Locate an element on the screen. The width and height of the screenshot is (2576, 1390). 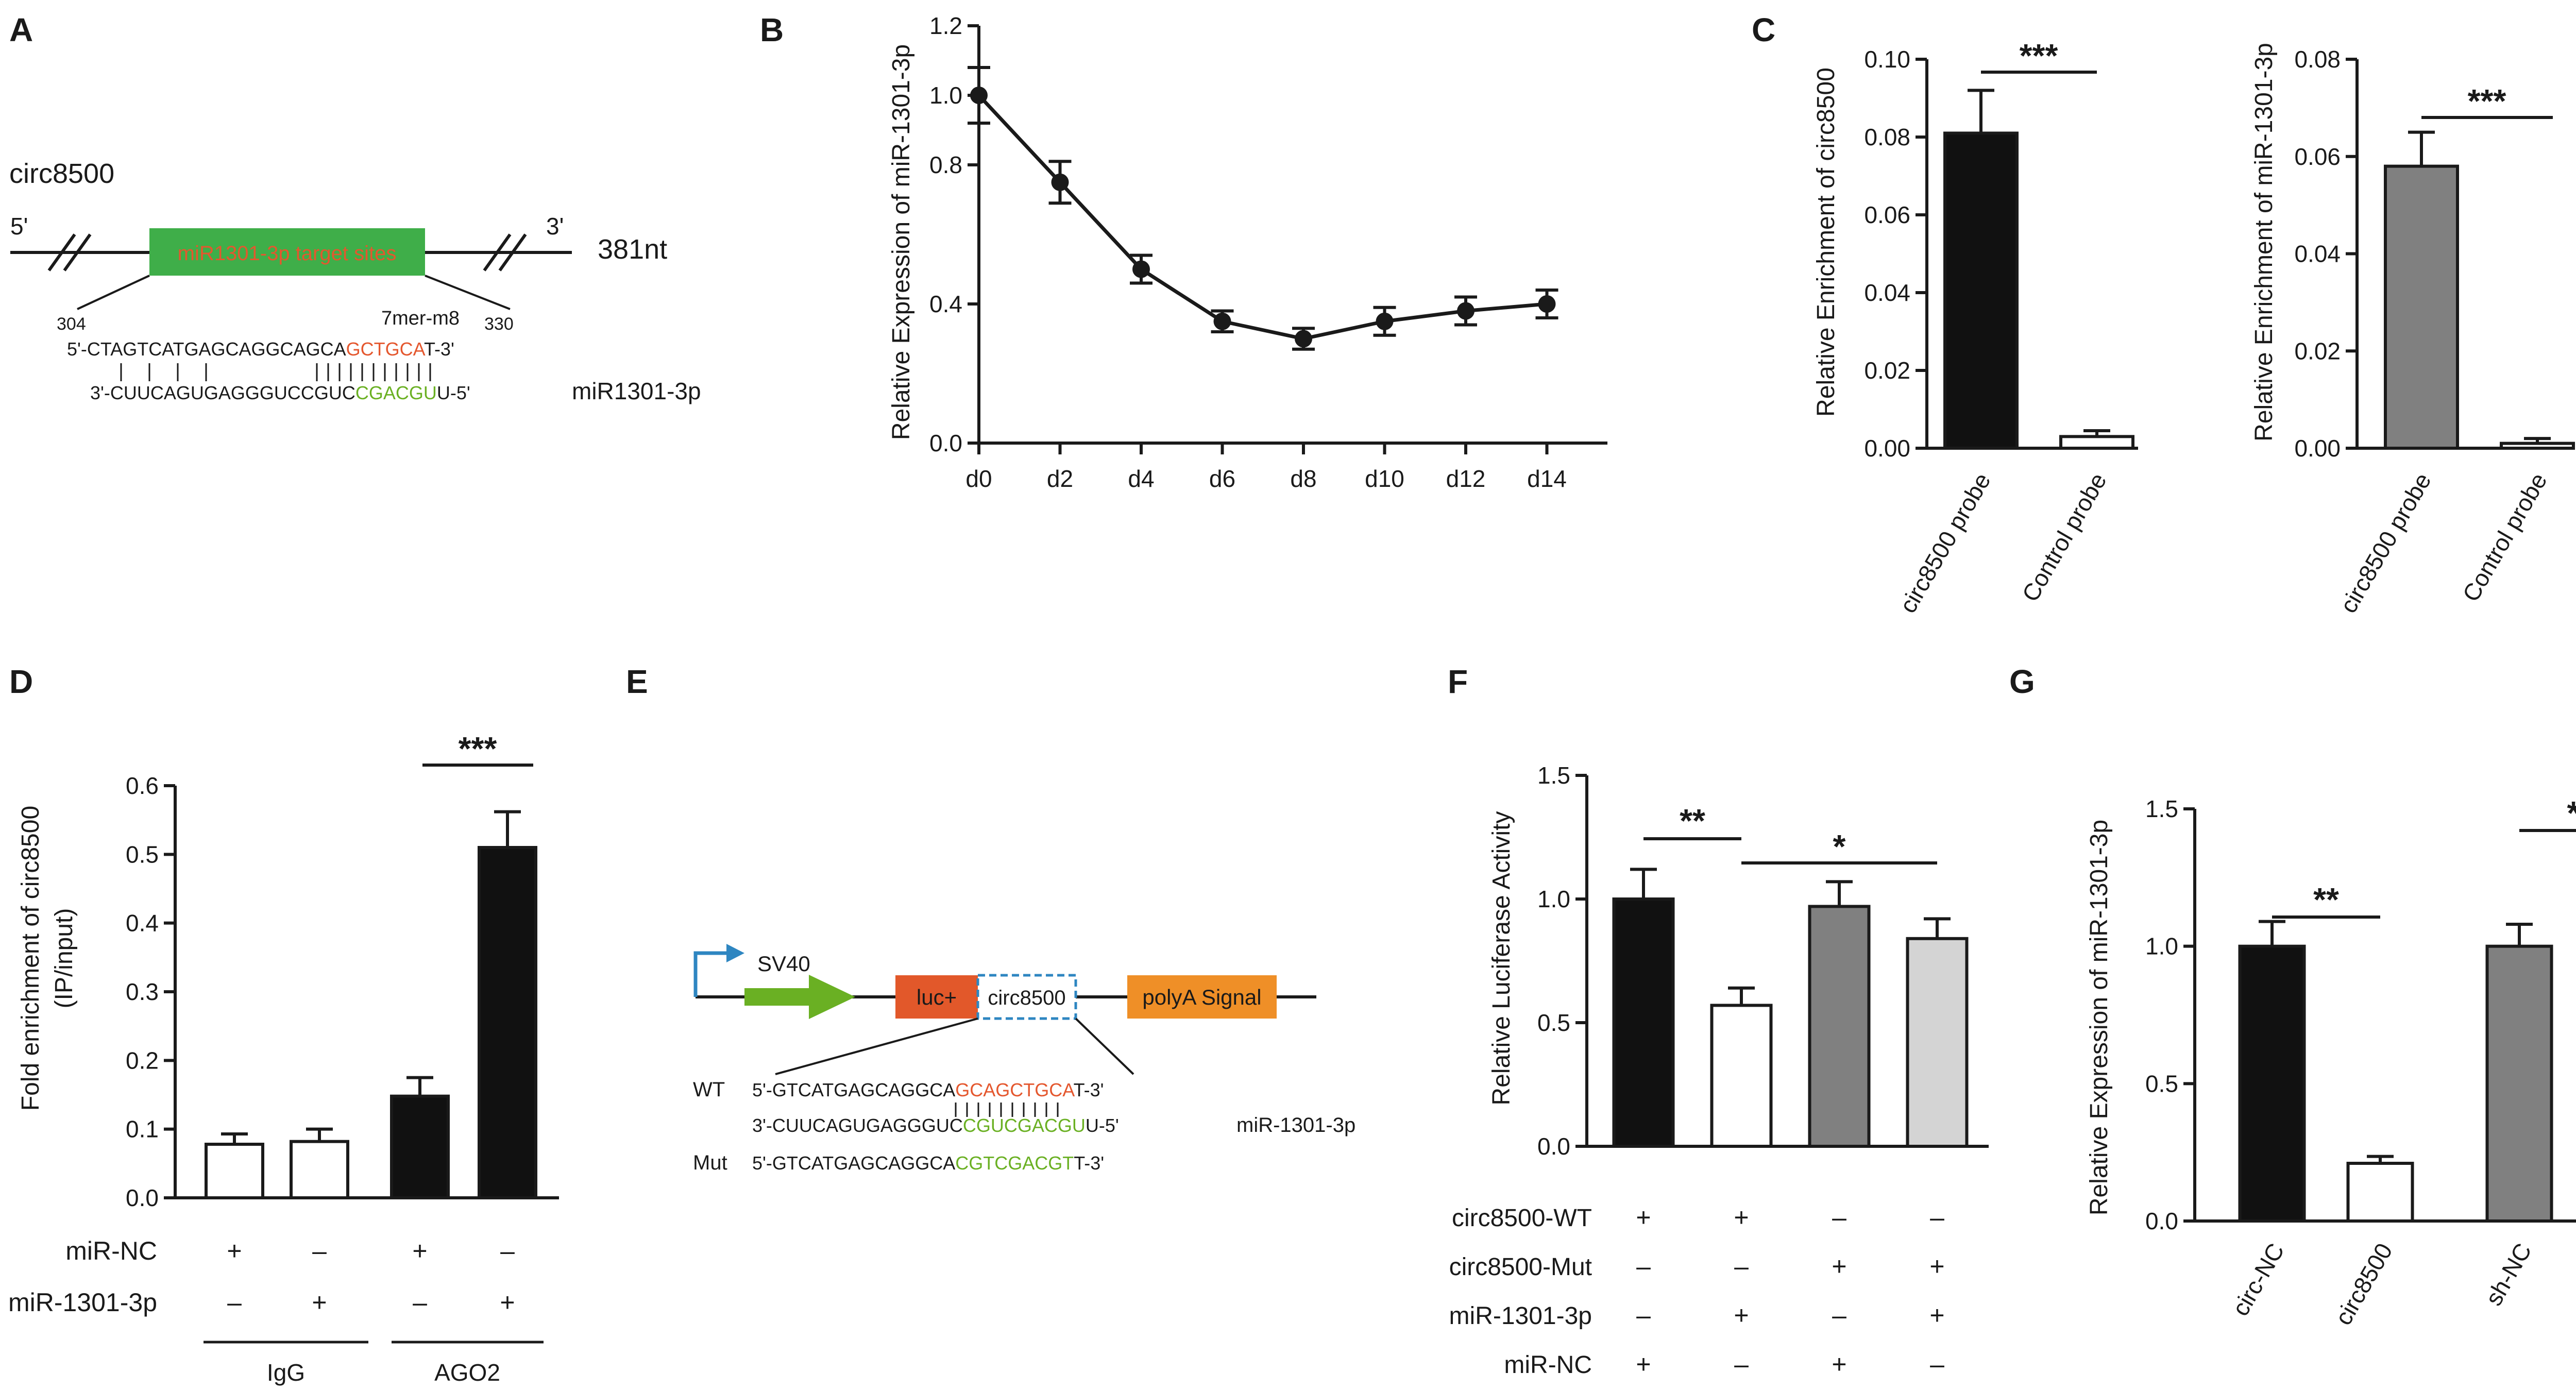
chart-c2-ytick-label: 0.06 is located at coordinates (2318, 156).